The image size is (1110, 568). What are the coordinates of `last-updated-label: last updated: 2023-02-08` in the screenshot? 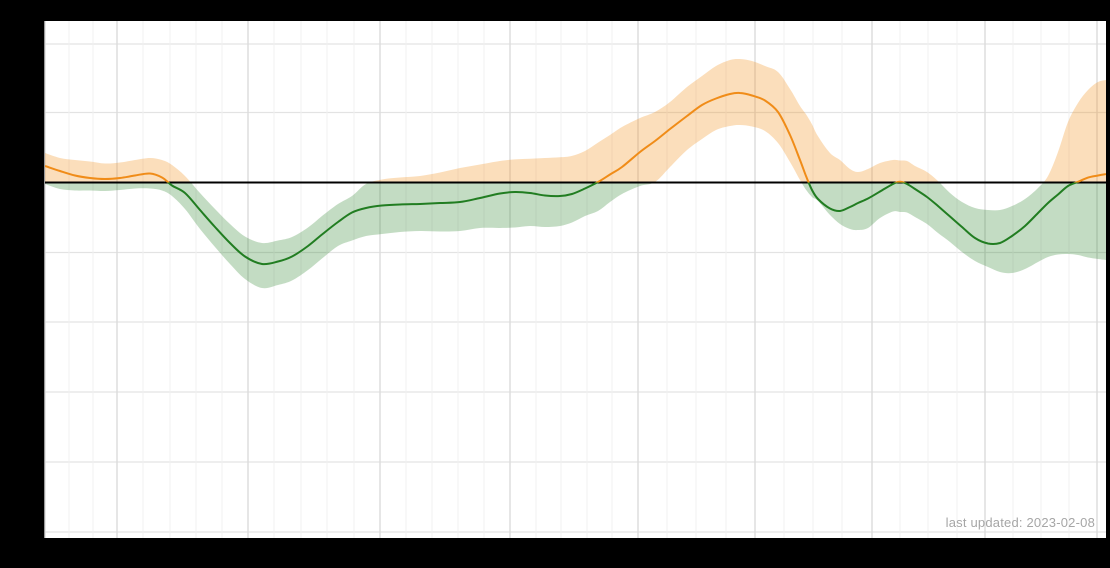 It's located at (1020, 522).